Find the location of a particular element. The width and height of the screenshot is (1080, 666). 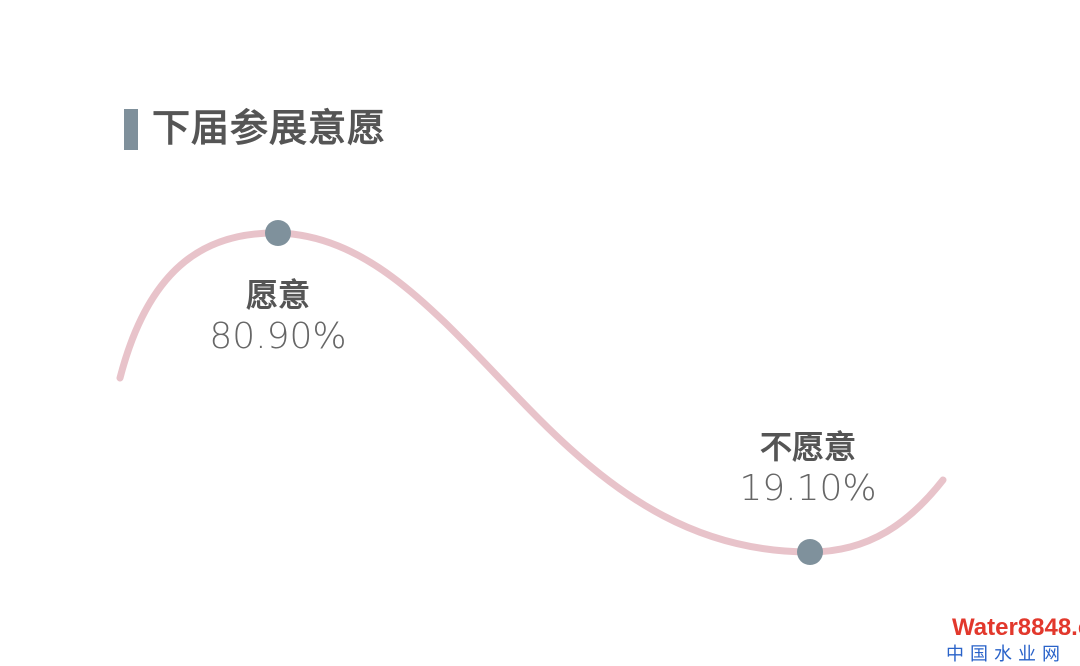

point-unwilling: 不愿意 19.10% is located at coordinates (808, 465).